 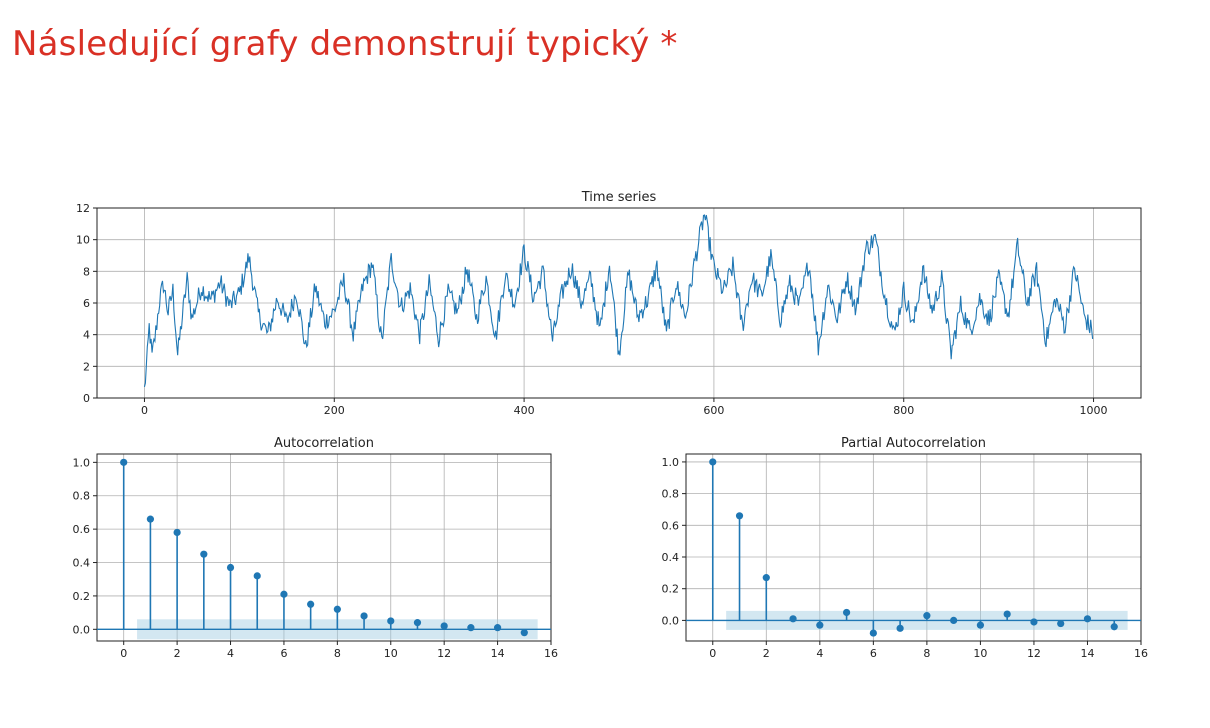 I want to click on x-tick-label: 200, so click(x=334, y=410).